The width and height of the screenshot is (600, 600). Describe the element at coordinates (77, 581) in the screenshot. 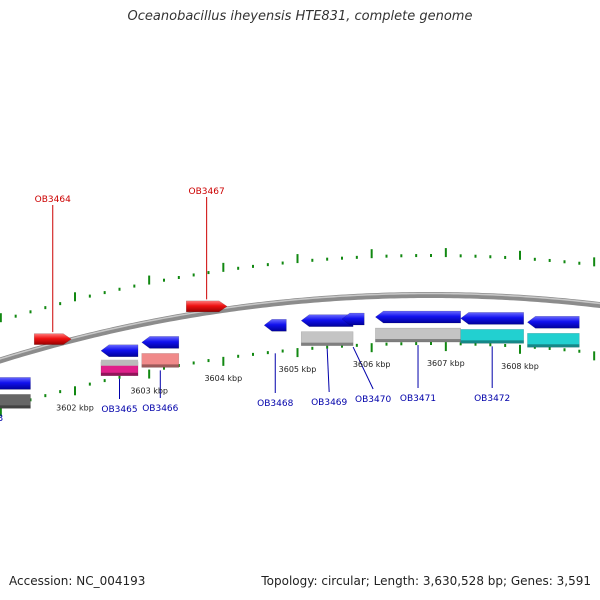

I see `accession-text: Accession: NC_004193` at that location.